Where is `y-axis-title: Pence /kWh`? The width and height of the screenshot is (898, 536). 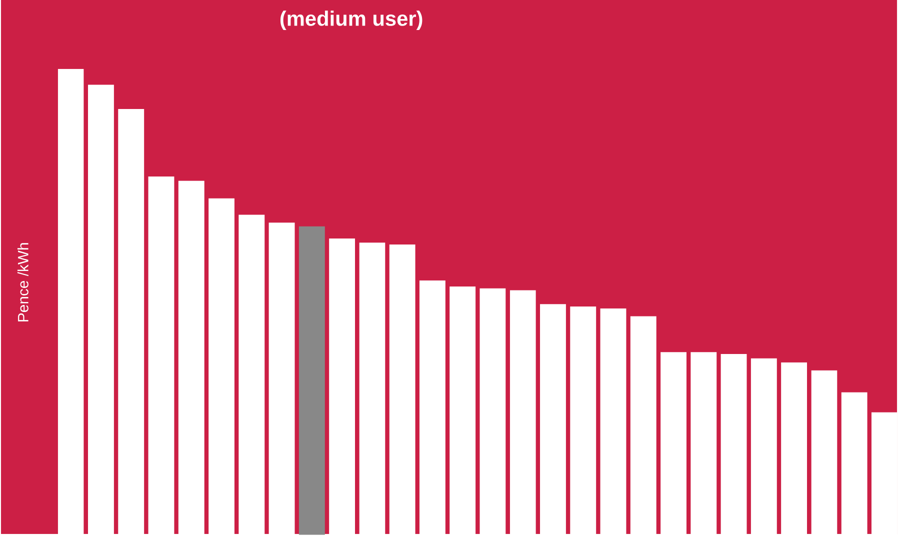 y-axis-title: Pence /kWh is located at coordinates (22, 282).